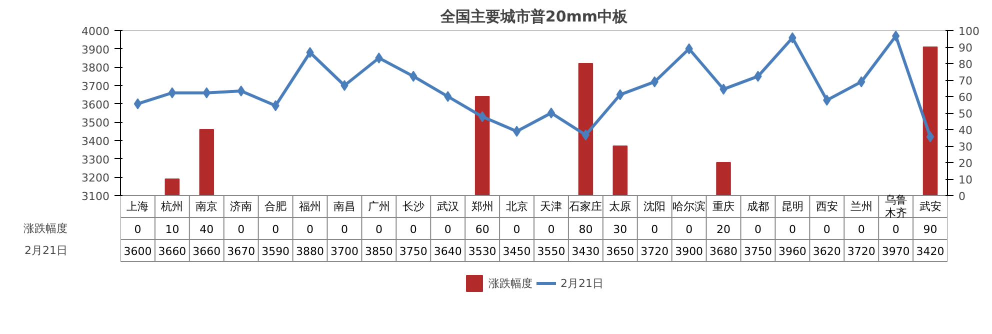  What do you see at coordinates (448, 251) in the screenshot?
I see `data-label: 3640` at bounding box center [448, 251].